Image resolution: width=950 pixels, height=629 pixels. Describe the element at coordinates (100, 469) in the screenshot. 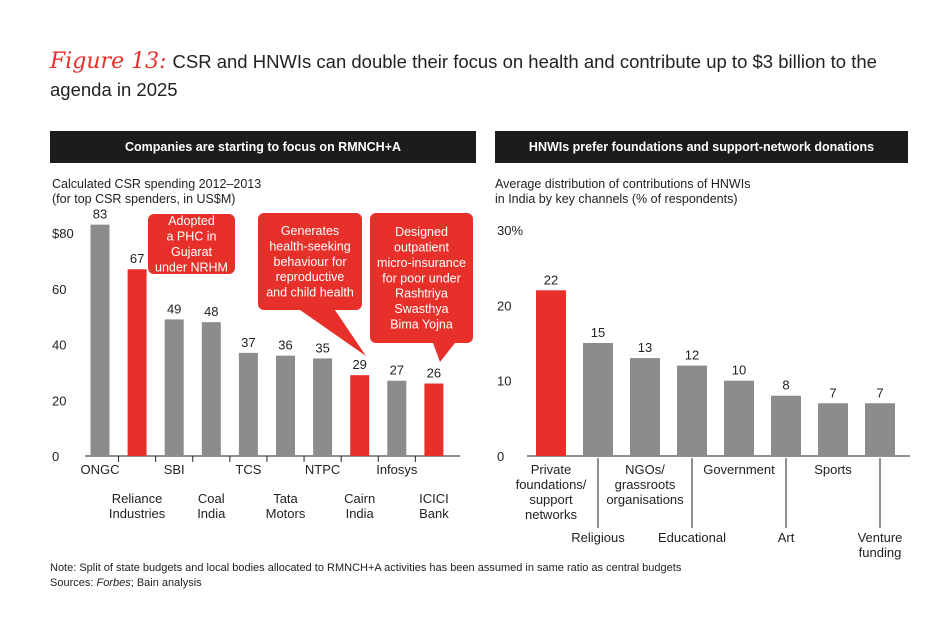

I see `csr-category-label: ONGC` at that location.